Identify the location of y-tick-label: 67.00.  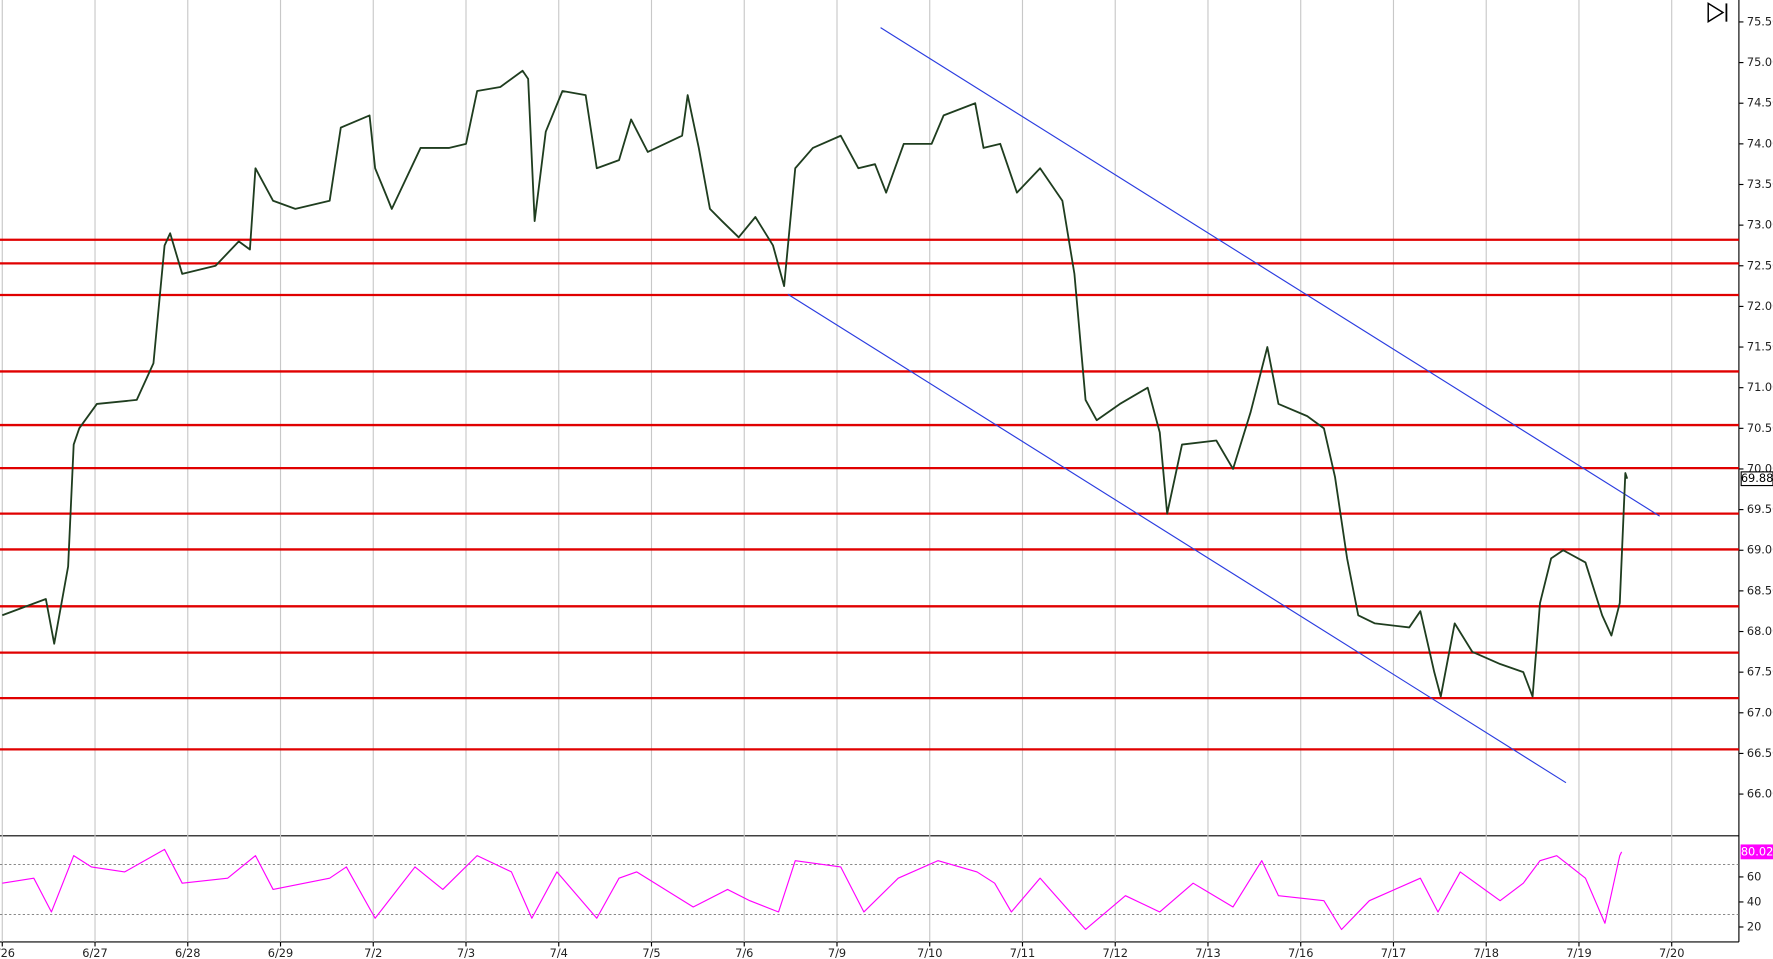
(1760, 712).